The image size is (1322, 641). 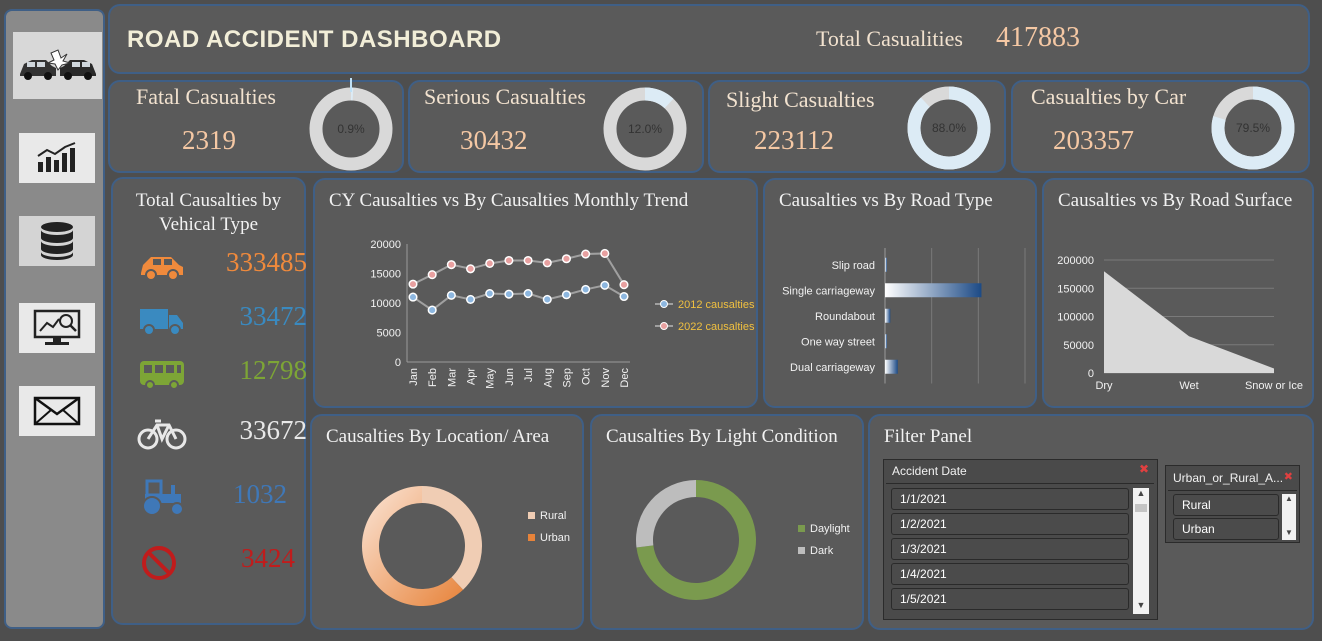 I want to click on tractor-icon, so click(x=163, y=497).